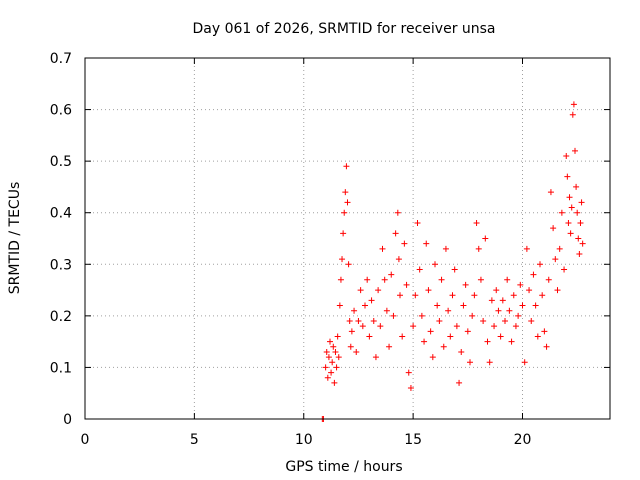 This screenshot has height=480, width=640. Describe the element at coordinates (15, 238) in the screenshot. I see `y-axis-label: SRMTID / TECUs` at that location.